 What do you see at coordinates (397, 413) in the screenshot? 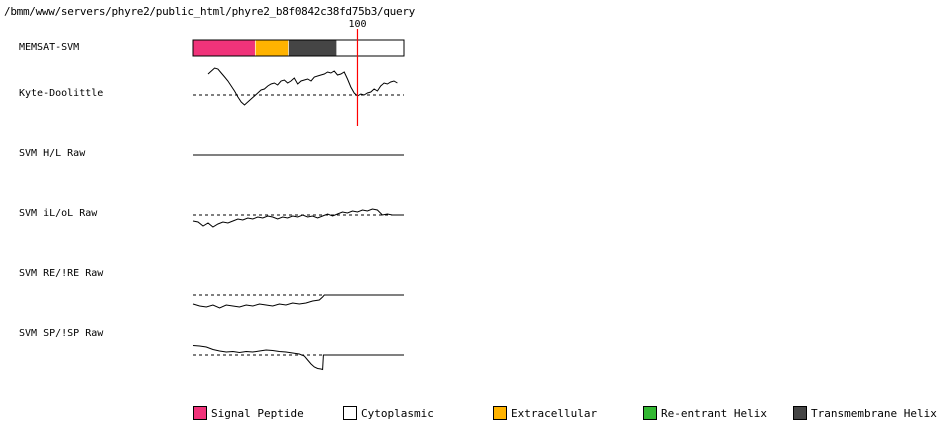
I see `legend-cytoplasmic-label: Cytoplasmic` at bounding box center [397, 413].